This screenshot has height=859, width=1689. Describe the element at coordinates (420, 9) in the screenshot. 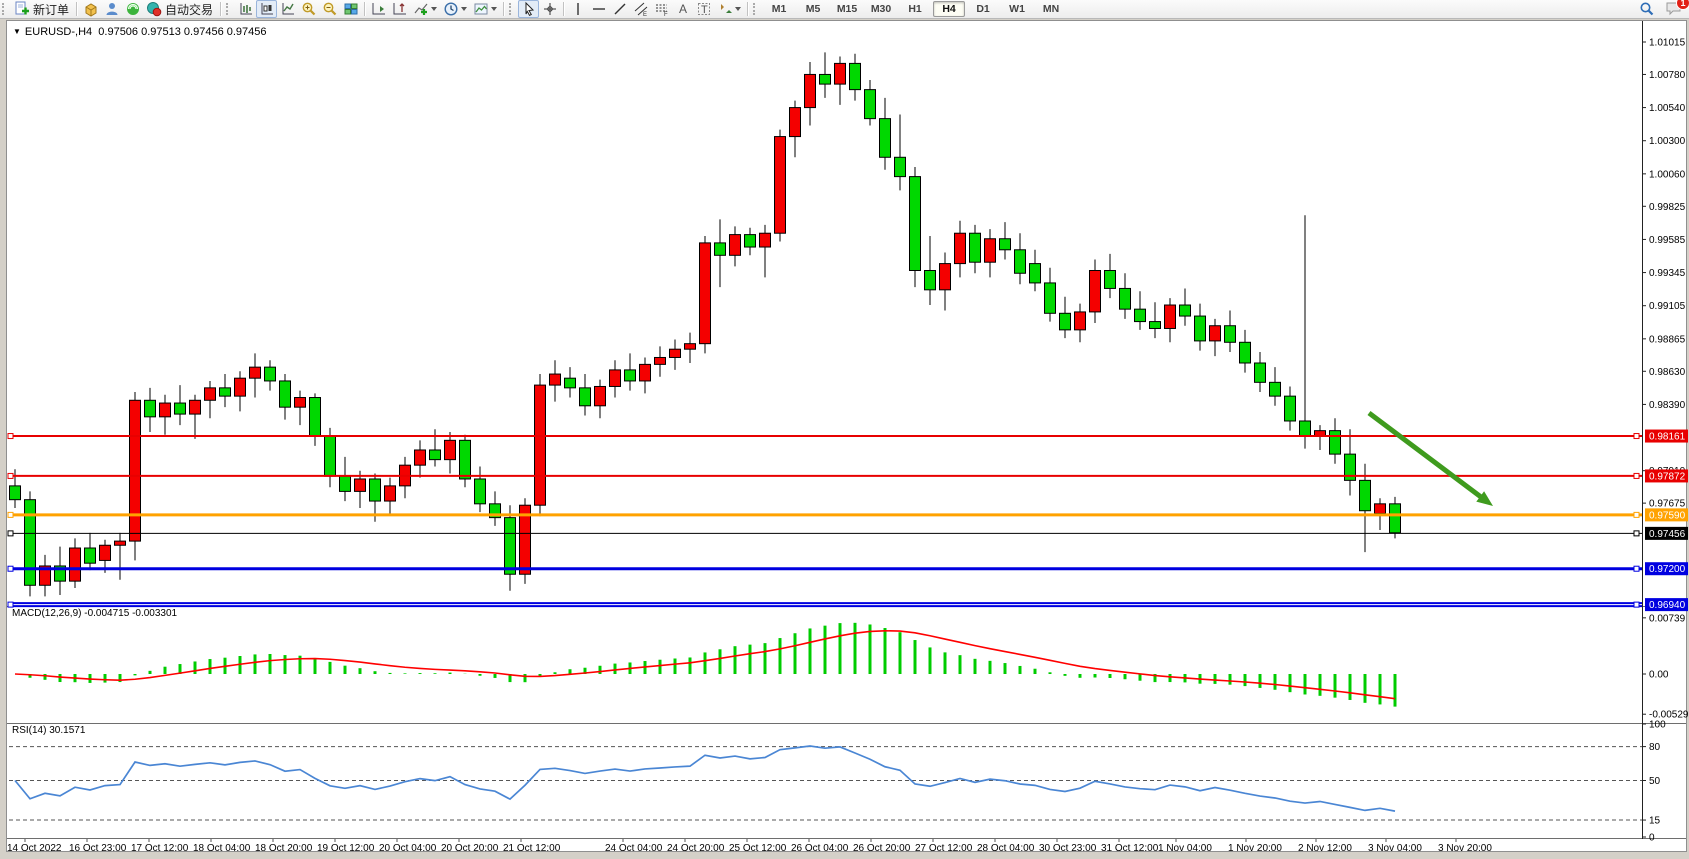

I see `indicators-icon` at that location.